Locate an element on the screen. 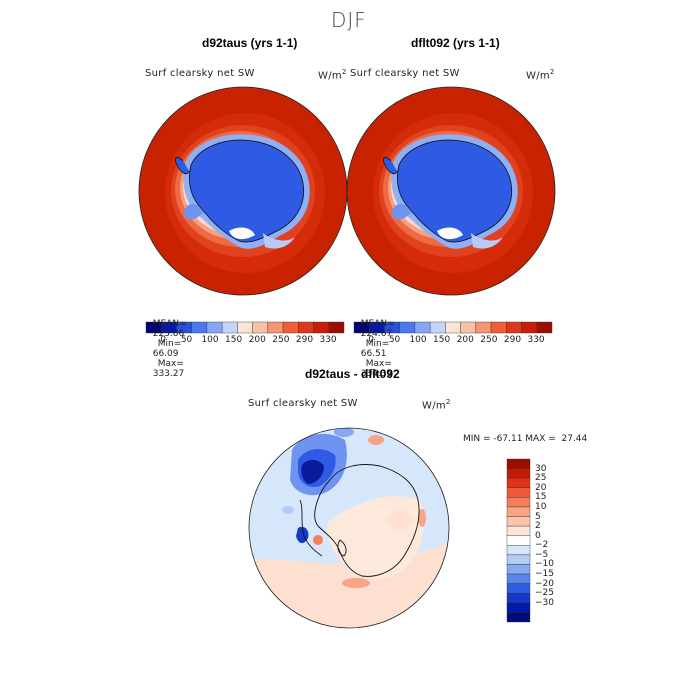 The width and height of the screenshot is (700, 700). diff-panel-units-base: W/m is located at coordinates (434, 406).